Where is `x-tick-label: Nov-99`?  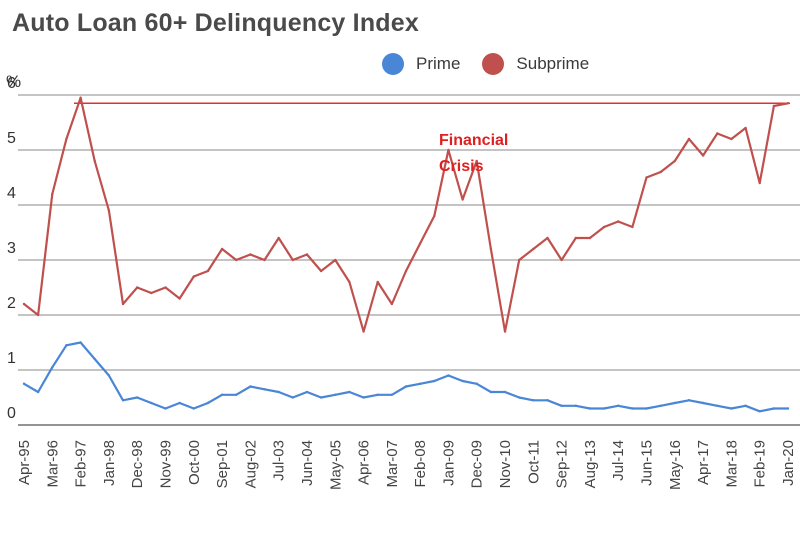 x-tick-label: Nov-99 is located at coordinates (165, 464).